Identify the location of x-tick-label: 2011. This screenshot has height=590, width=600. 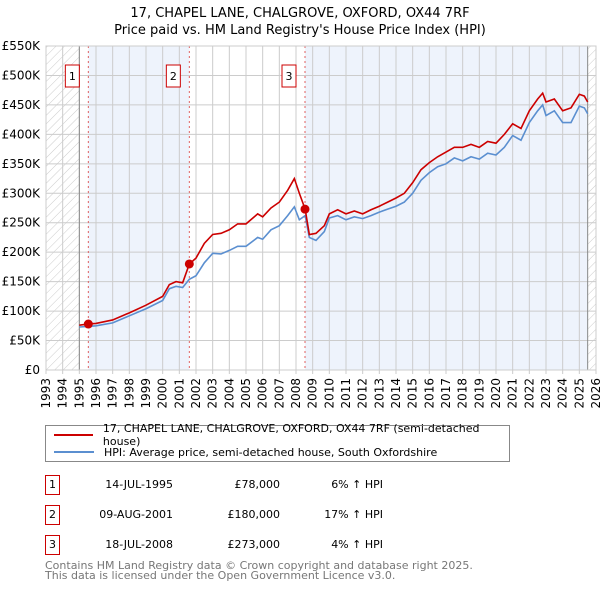
(346, 393).